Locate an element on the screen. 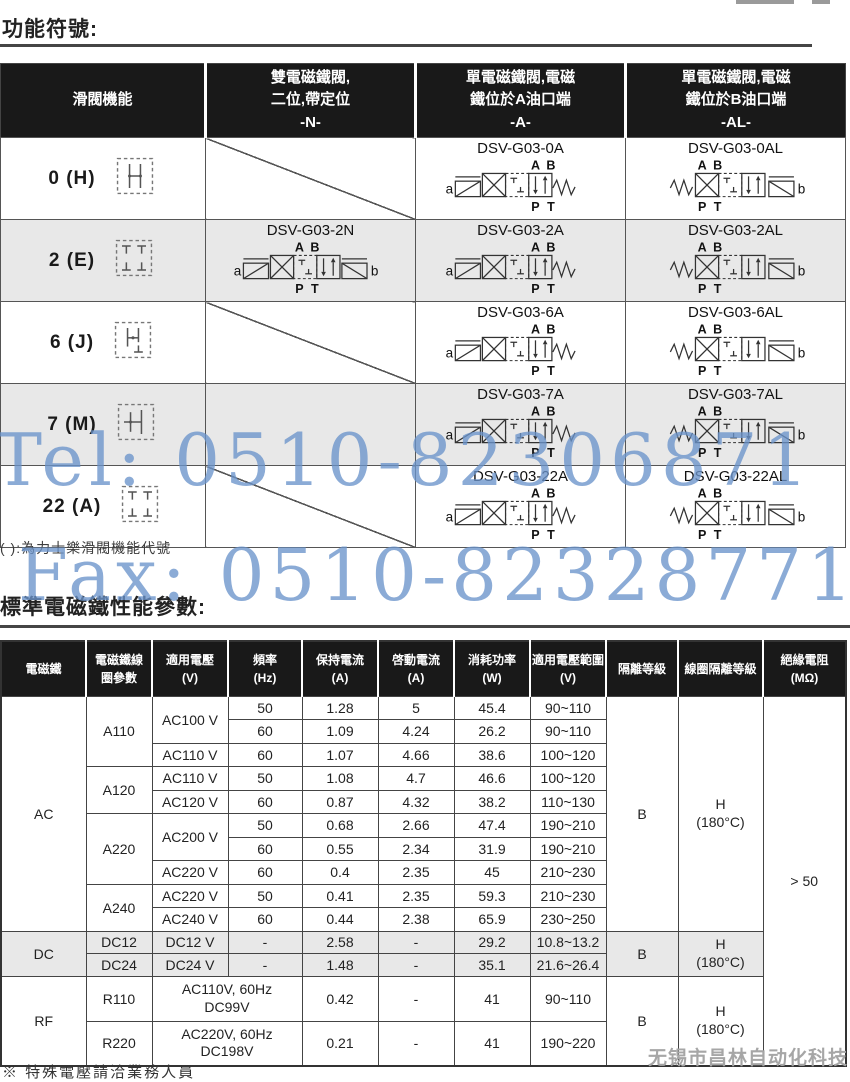 The image size is (850, 1082). cell: 26.2 is located at coordinates (492, 731).